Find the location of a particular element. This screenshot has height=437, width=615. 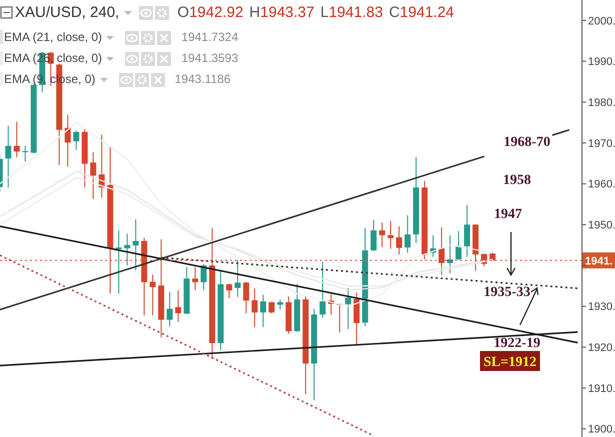

annotation: 1922-19 is located at coordinates (517, 343).